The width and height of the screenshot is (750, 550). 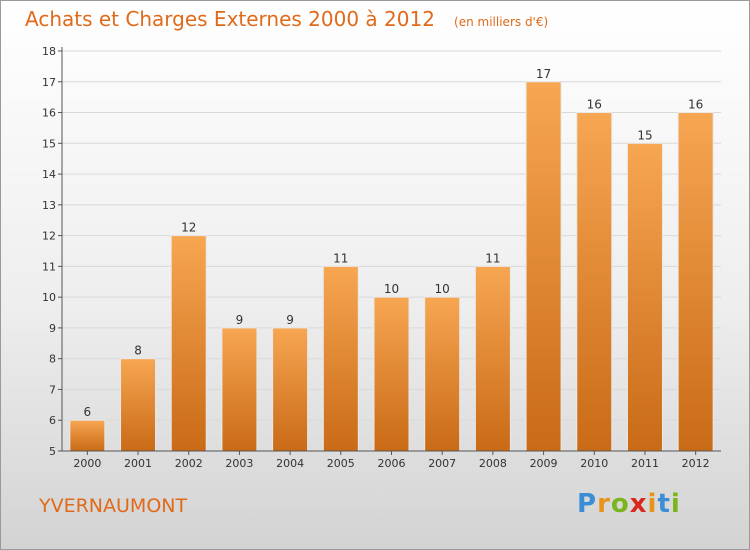 What do you see at coordinates (49, 143) in the screenshot?
I see `y-tick-label: 15` at bounding box center [49, 143].